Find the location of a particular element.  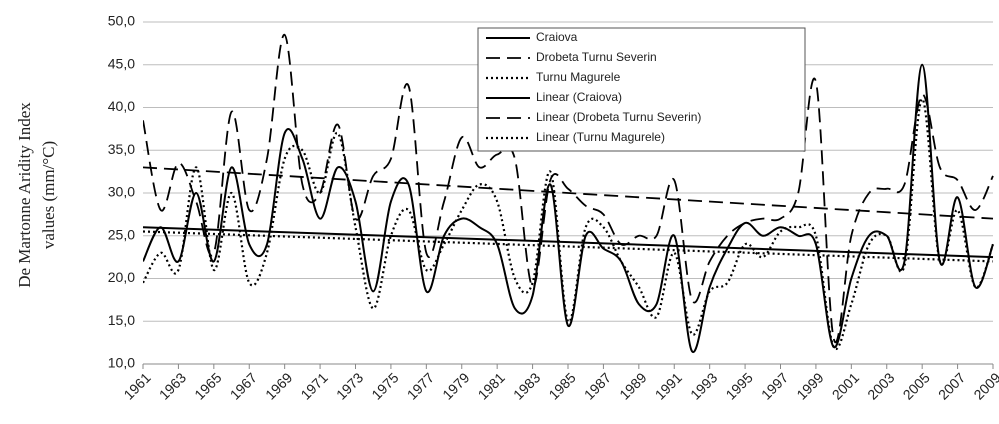

x-tick-label: 1981 is located at coordinates (491, 385).